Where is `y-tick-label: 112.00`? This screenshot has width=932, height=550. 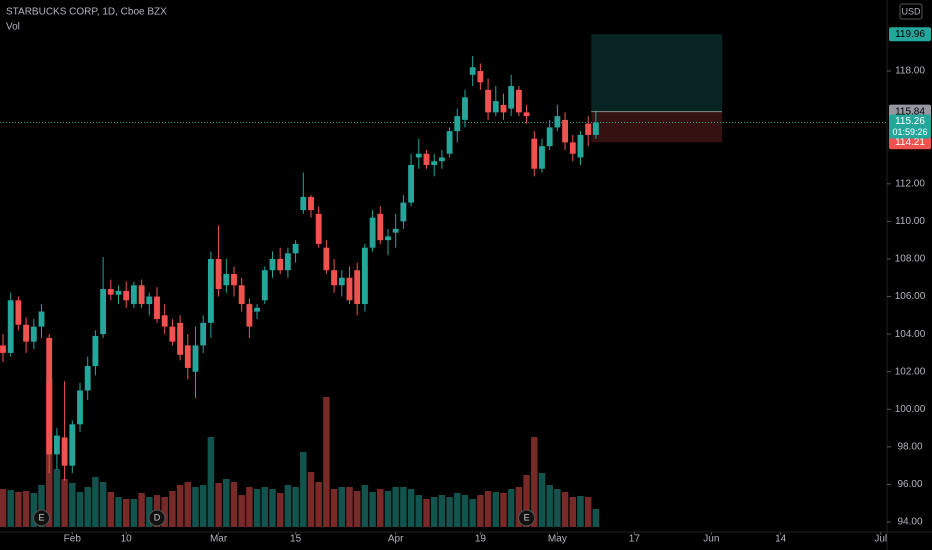 y-tick-label: 112.00 is located at coordinates (910, 183).